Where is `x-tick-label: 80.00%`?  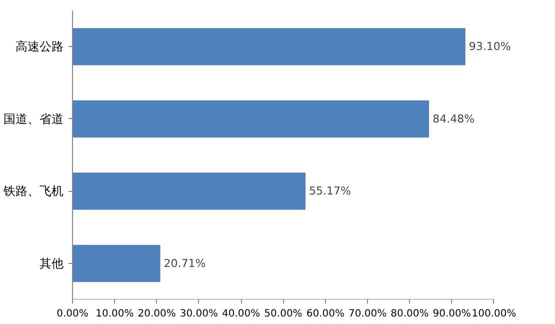
x-tick-label: 80.00% is located at coordinates (409, 314).